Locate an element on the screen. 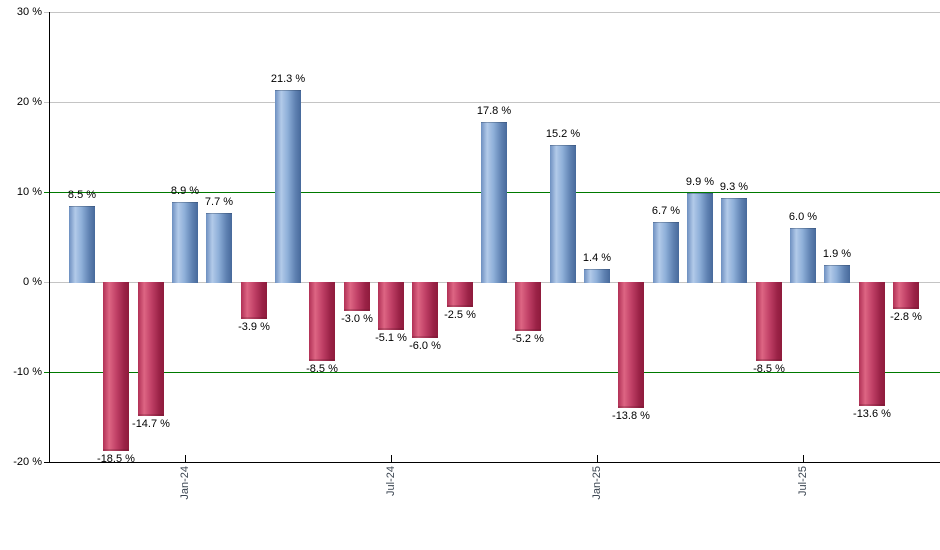 The height and width of the screenshot is (550, 940). bar-value-label-23: 1.9 % is located at coordinates (837, 253).